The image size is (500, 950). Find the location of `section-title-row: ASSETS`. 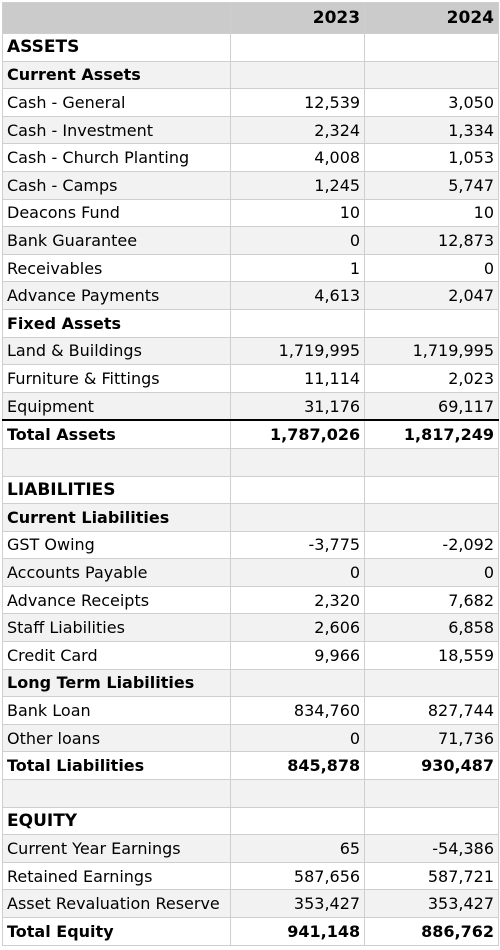

section-title-row: ASSETS is located at coordinates (250, 47).